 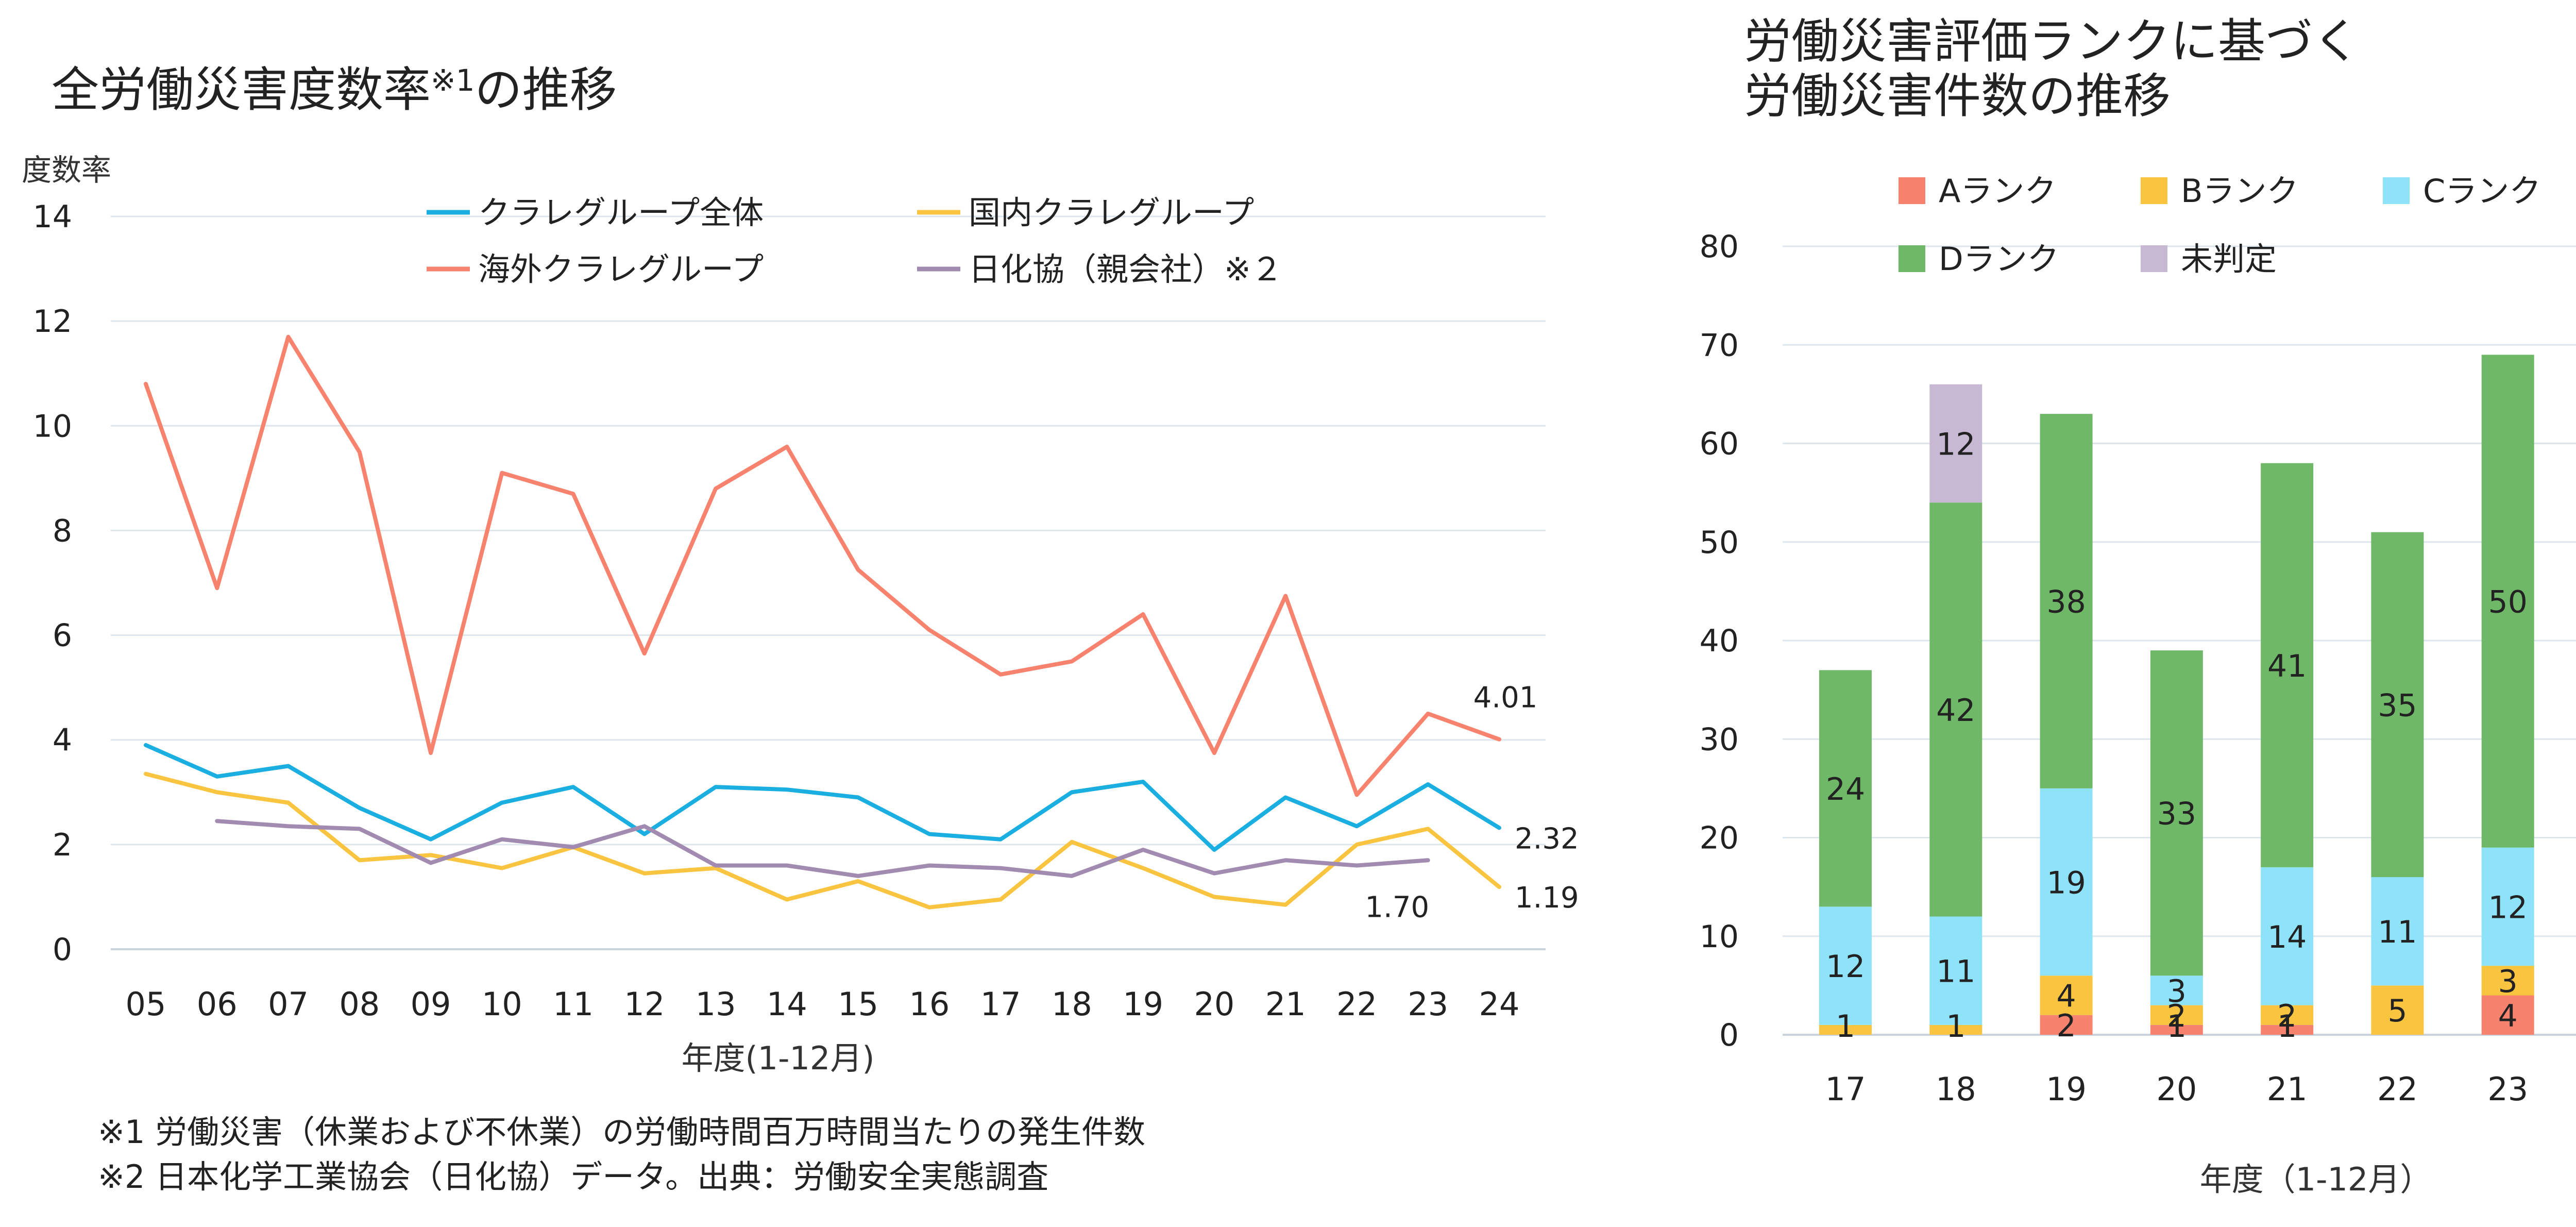 I want to click on bar-chart-y-tick-label: 60, so click(x=1719, y=444).